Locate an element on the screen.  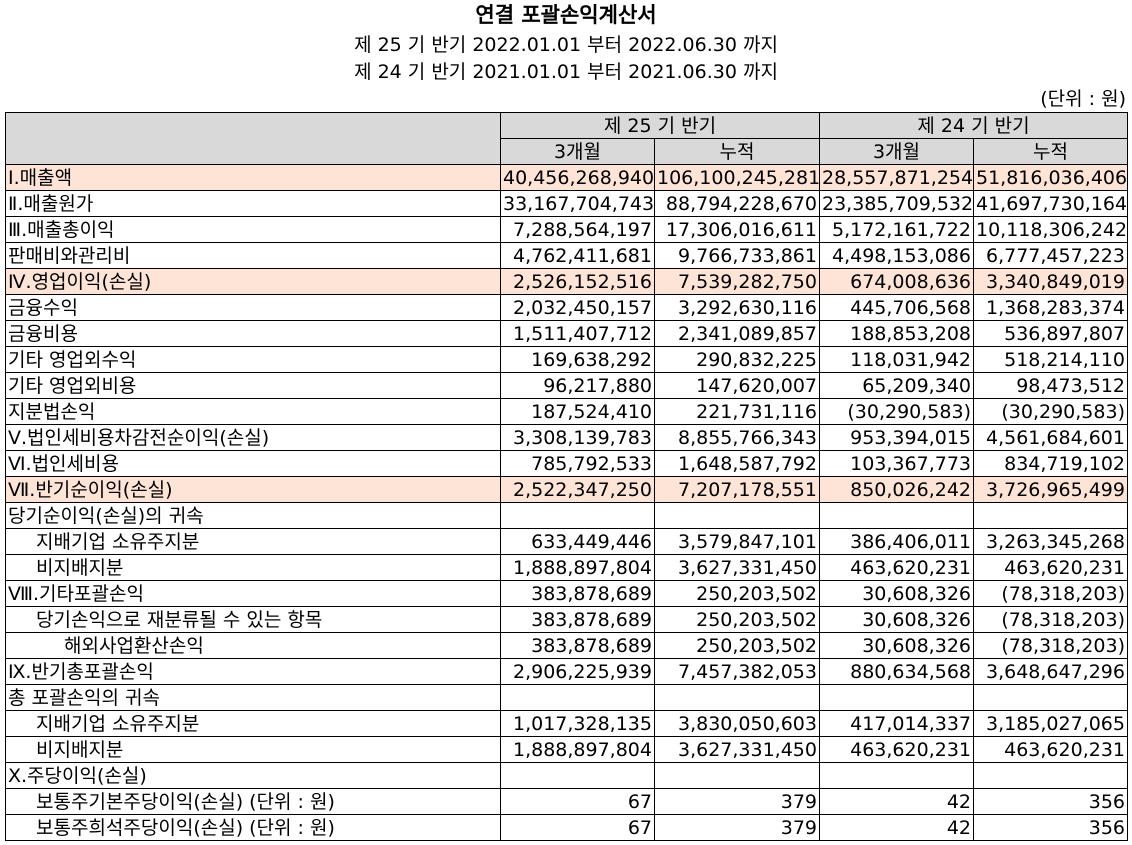
cell-3month-prior: 445,706,568 is located at coordinates (896, 307).